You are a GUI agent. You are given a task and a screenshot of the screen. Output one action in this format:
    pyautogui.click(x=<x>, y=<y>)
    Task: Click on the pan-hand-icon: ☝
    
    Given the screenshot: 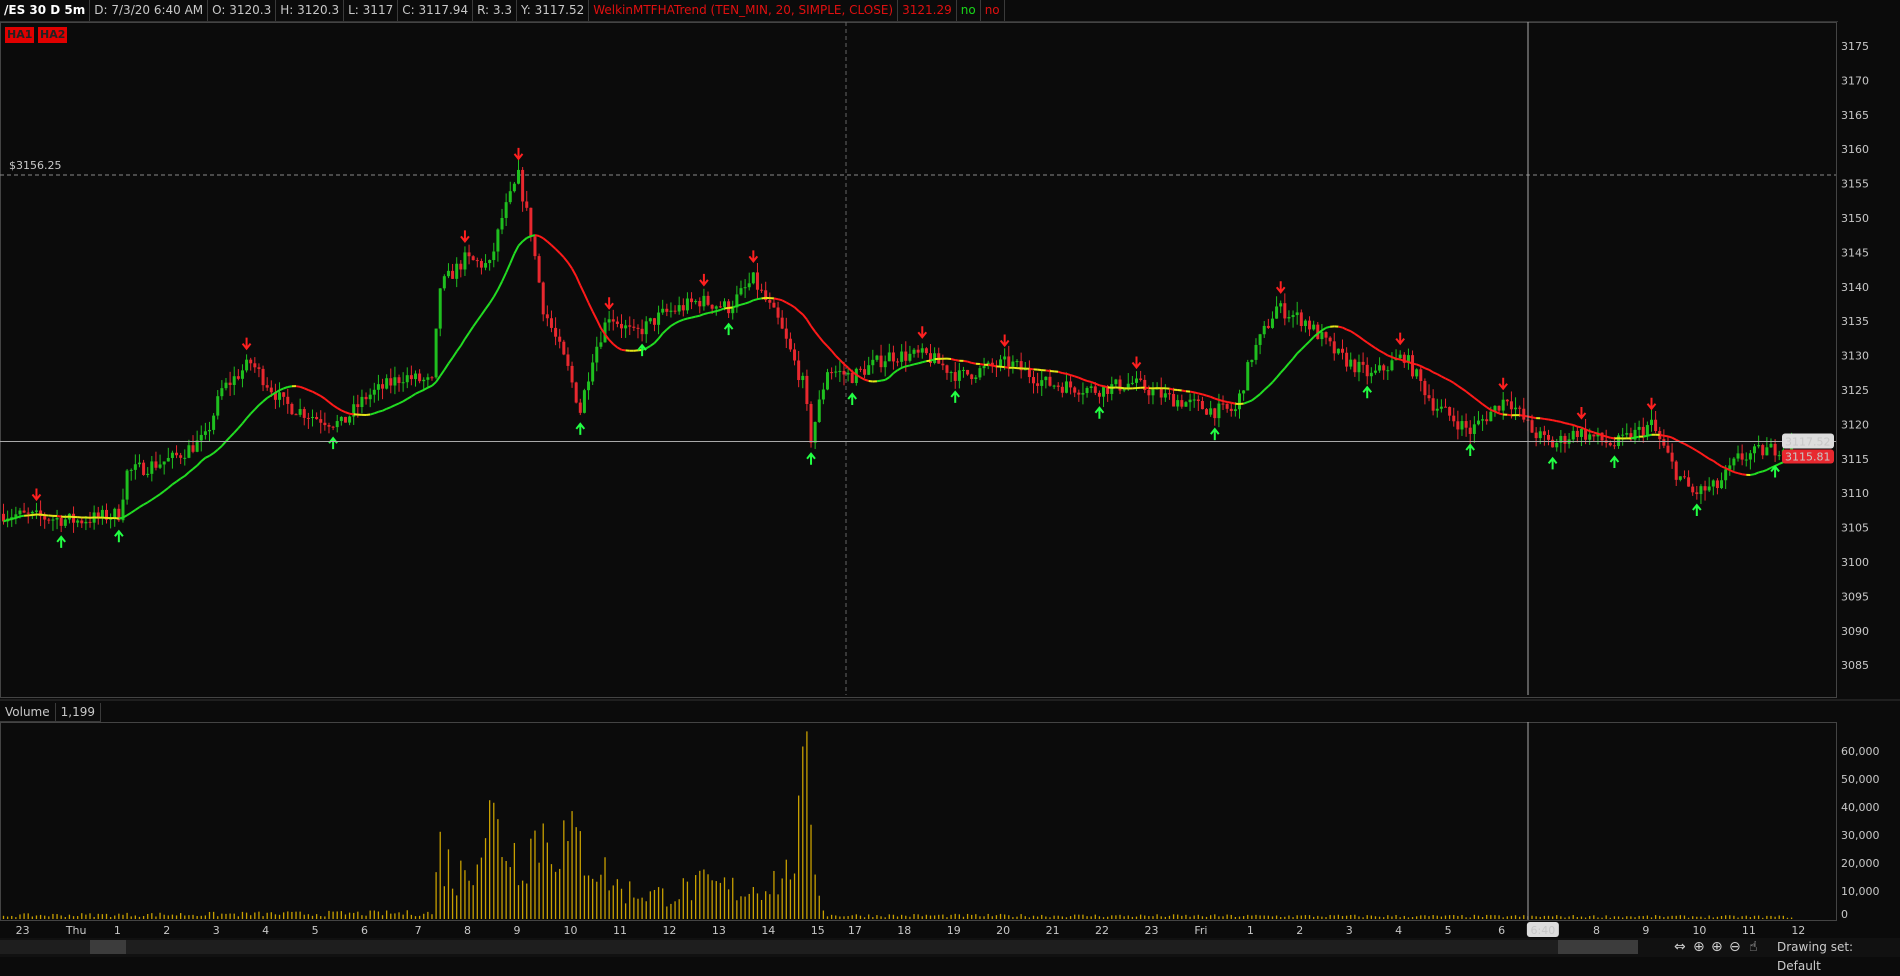 What is the action you would take?
    pyautogui.click(x=1753, y=947)
    